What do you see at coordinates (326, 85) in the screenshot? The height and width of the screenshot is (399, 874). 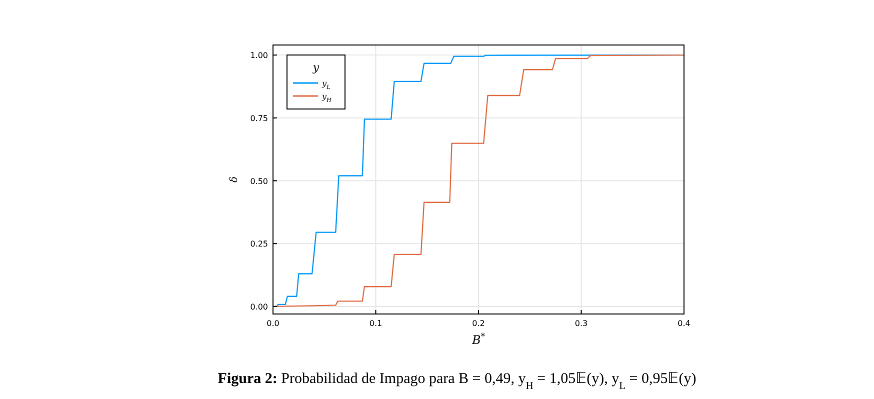 I see `legend-label: y$_{L}$` at bounding box center [326, 85].